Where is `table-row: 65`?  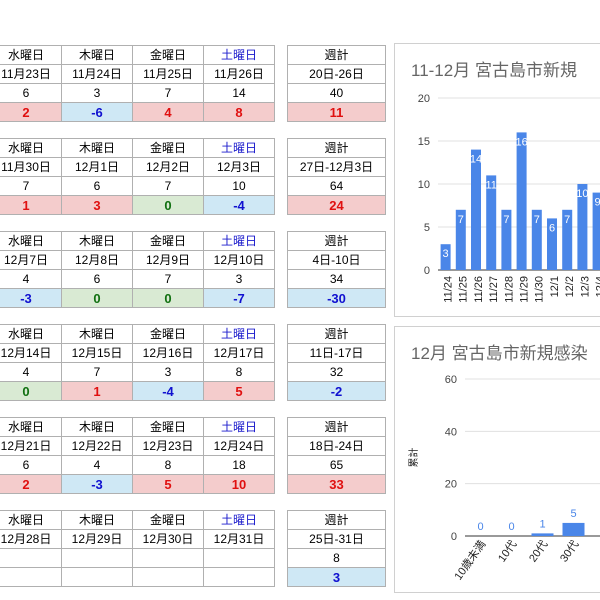
table-row: 65 is located at coordinates (336, 465).